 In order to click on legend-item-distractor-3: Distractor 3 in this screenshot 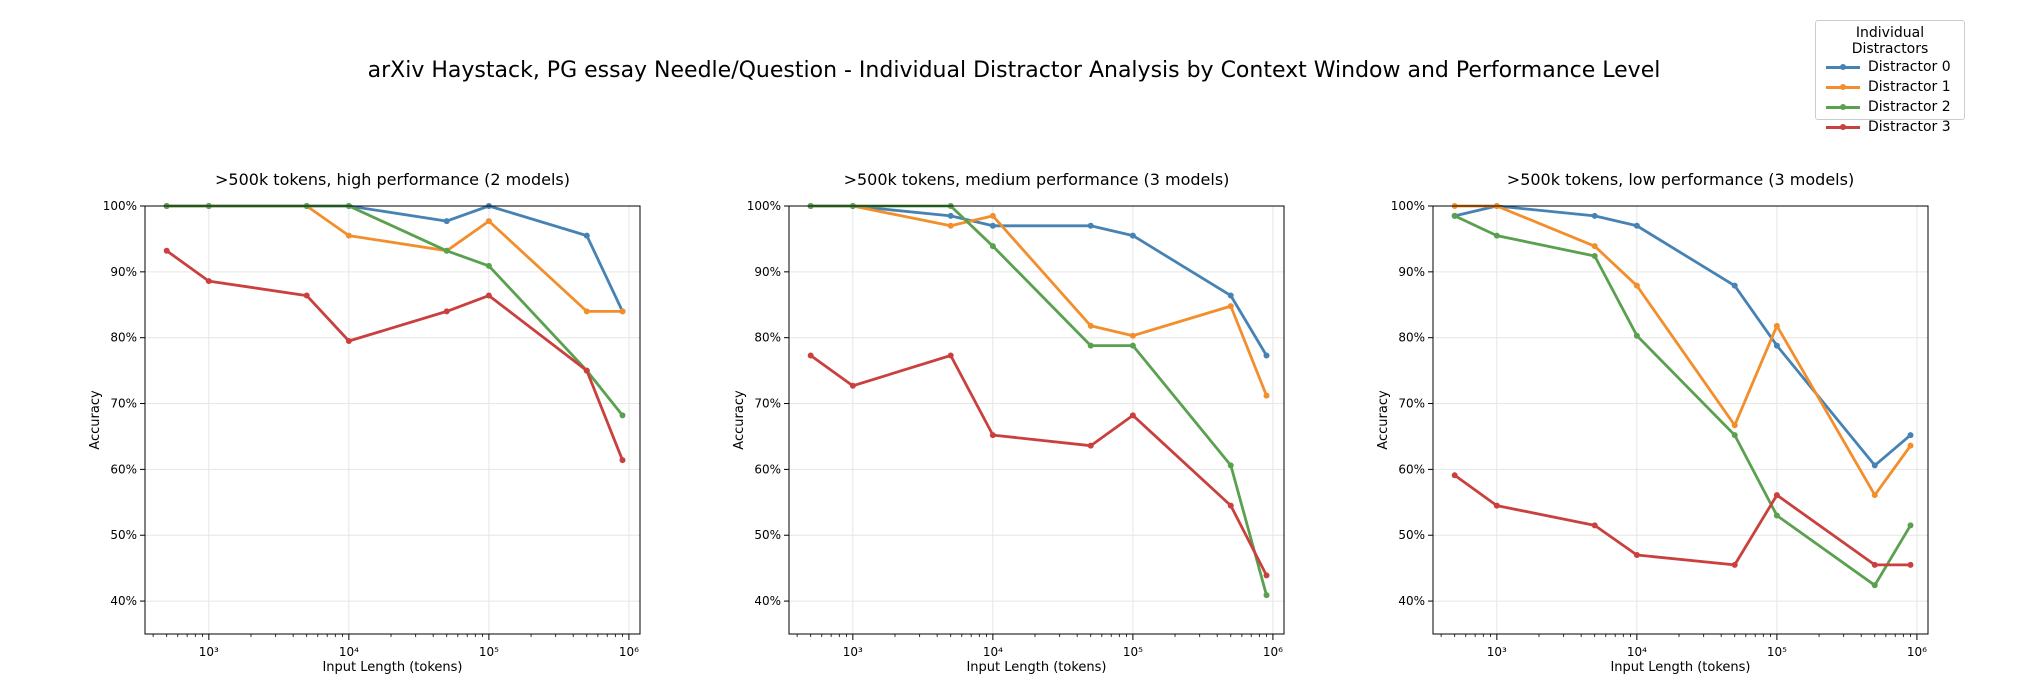, I will do `click(1890, 127)`.